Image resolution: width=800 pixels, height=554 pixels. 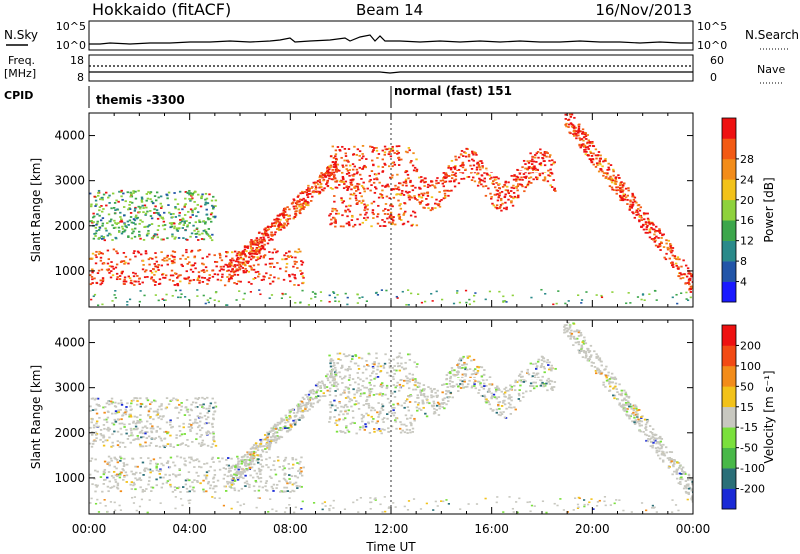 What do you see at coordinates (747, 241) in the screenshot?
I see `colorbar-tick-label: 12` at bounding box center [747, 241].